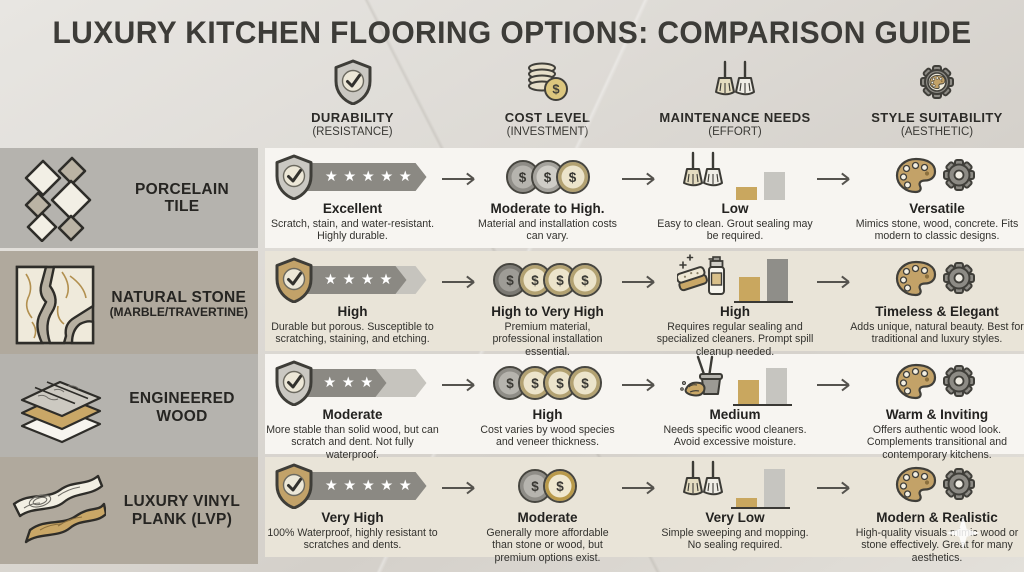 This screenshot has height=572, width=1024. I want to click on porcelain-tile-icon, so click(58, 198).